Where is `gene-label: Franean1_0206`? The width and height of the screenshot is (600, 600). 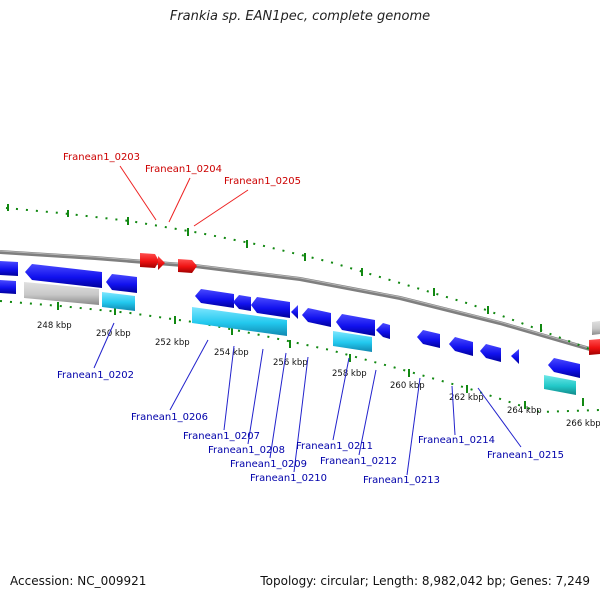 gene-label: Franean1_0206 is located at coordinates (169, 417).